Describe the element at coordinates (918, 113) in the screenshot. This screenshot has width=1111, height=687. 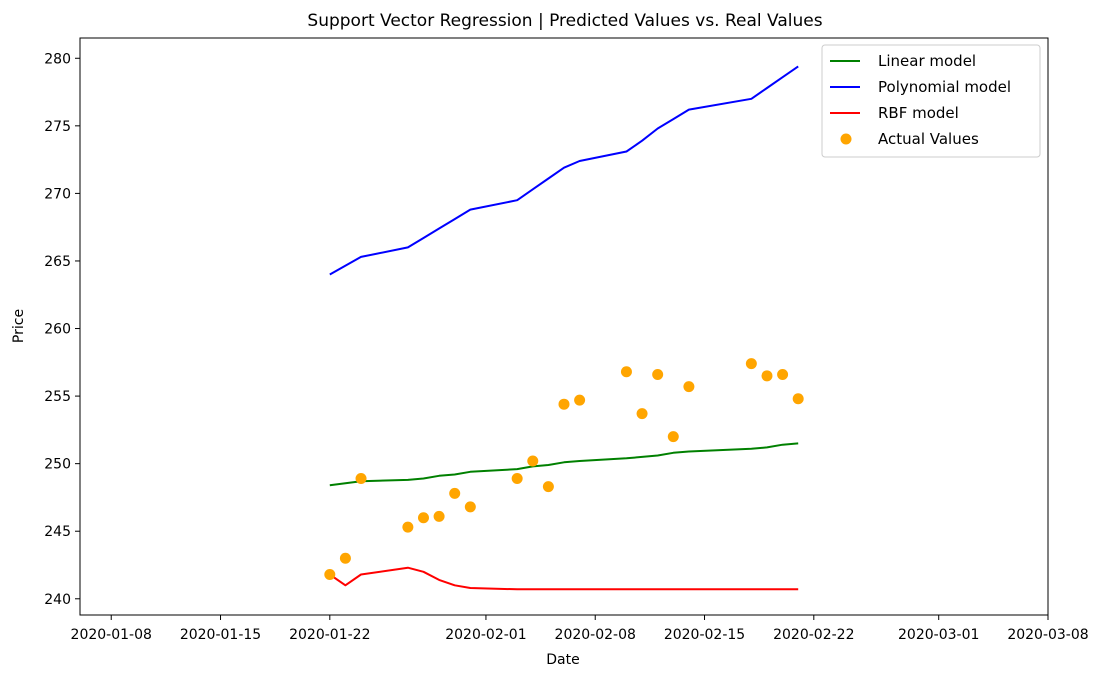
I see `legend-rbf-model-label: RBF model` at that location.